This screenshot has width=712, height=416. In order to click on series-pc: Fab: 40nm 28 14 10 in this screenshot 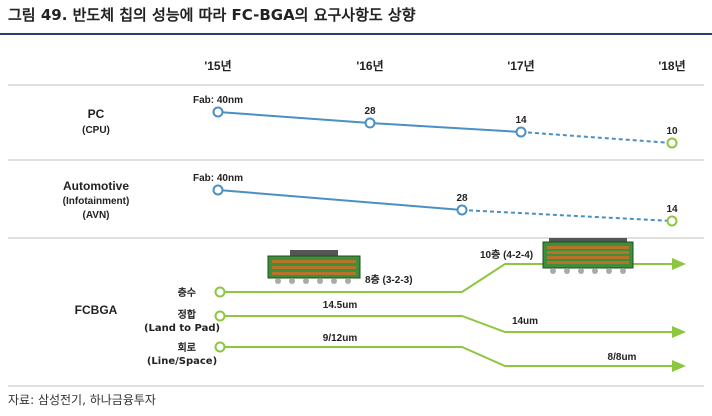, I will do `click(435, 122)`.